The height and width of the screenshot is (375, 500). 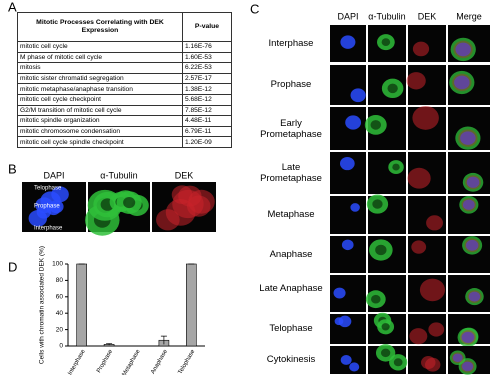 I want to click on table-cell: mitotic spindle organization, so click(x=100, y=121).